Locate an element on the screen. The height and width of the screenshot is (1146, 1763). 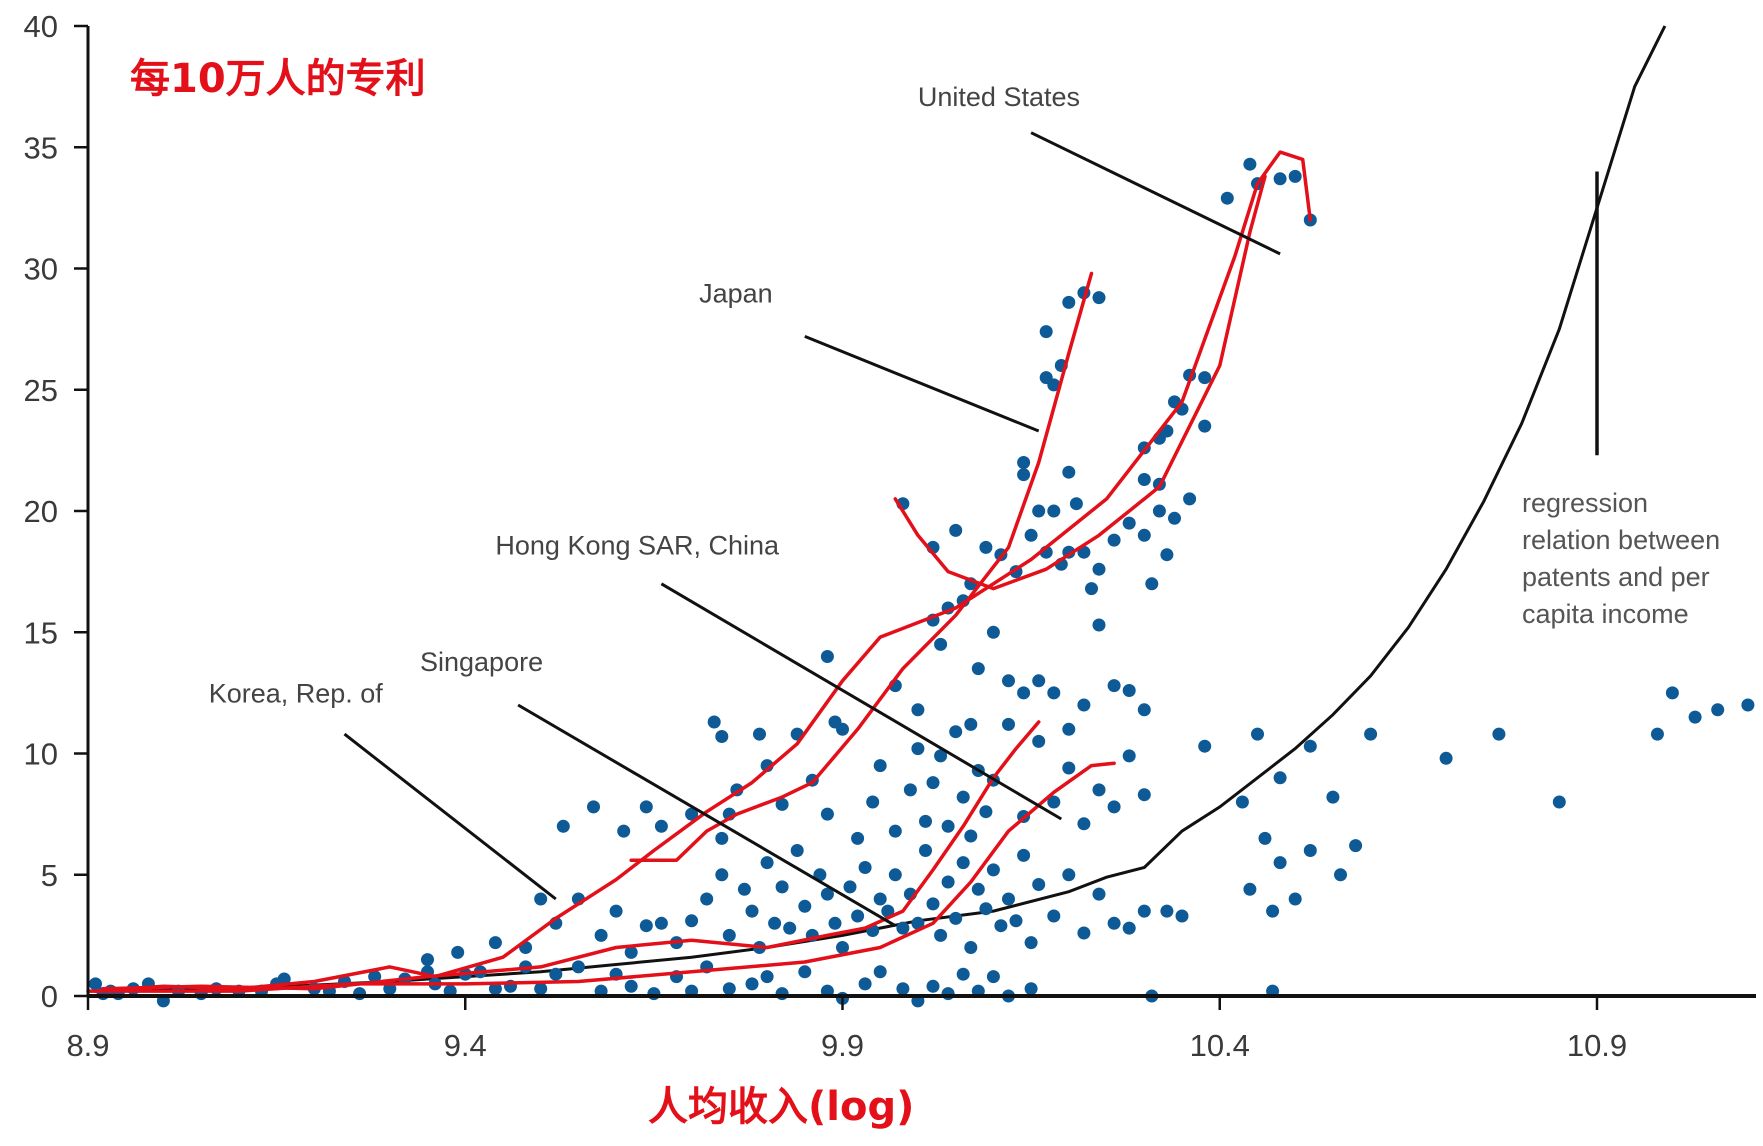
y-tick-label: 40 is located at coordinates (41, 26).